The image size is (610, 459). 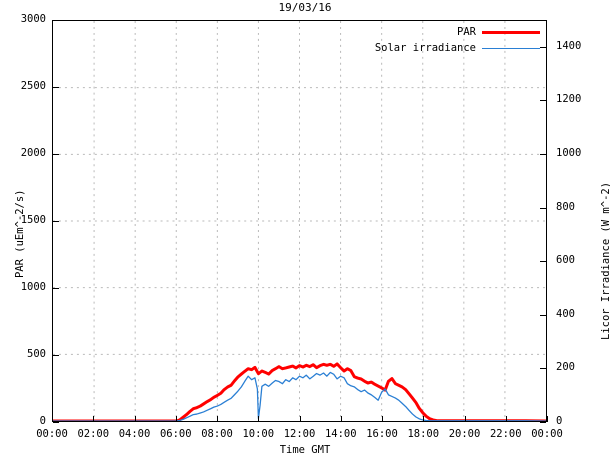 I want to click on y-tick-label-right: 1000, so click(x=569, y=153).